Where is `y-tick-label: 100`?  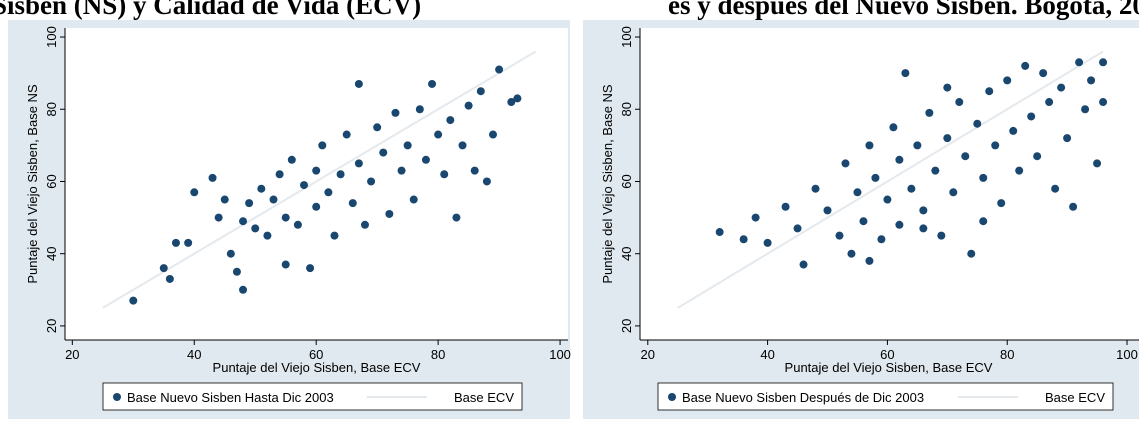
y-tick-label: 100 is located at coordinates (51, 37).